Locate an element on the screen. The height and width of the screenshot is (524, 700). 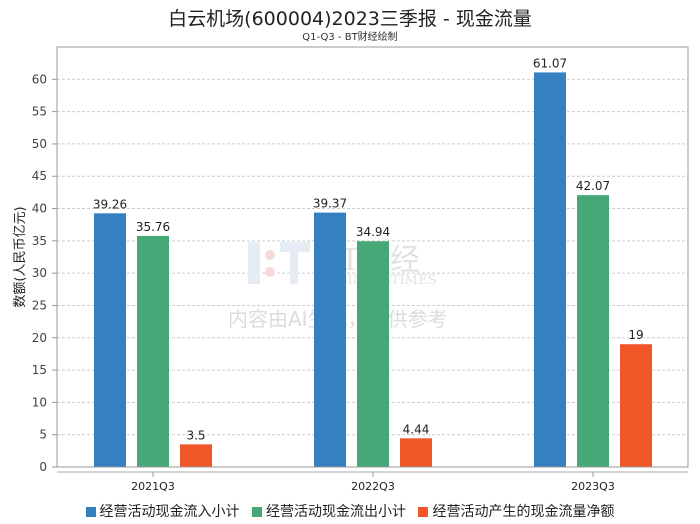
y-tick-label: 55 is located at coordinates (39, 112).